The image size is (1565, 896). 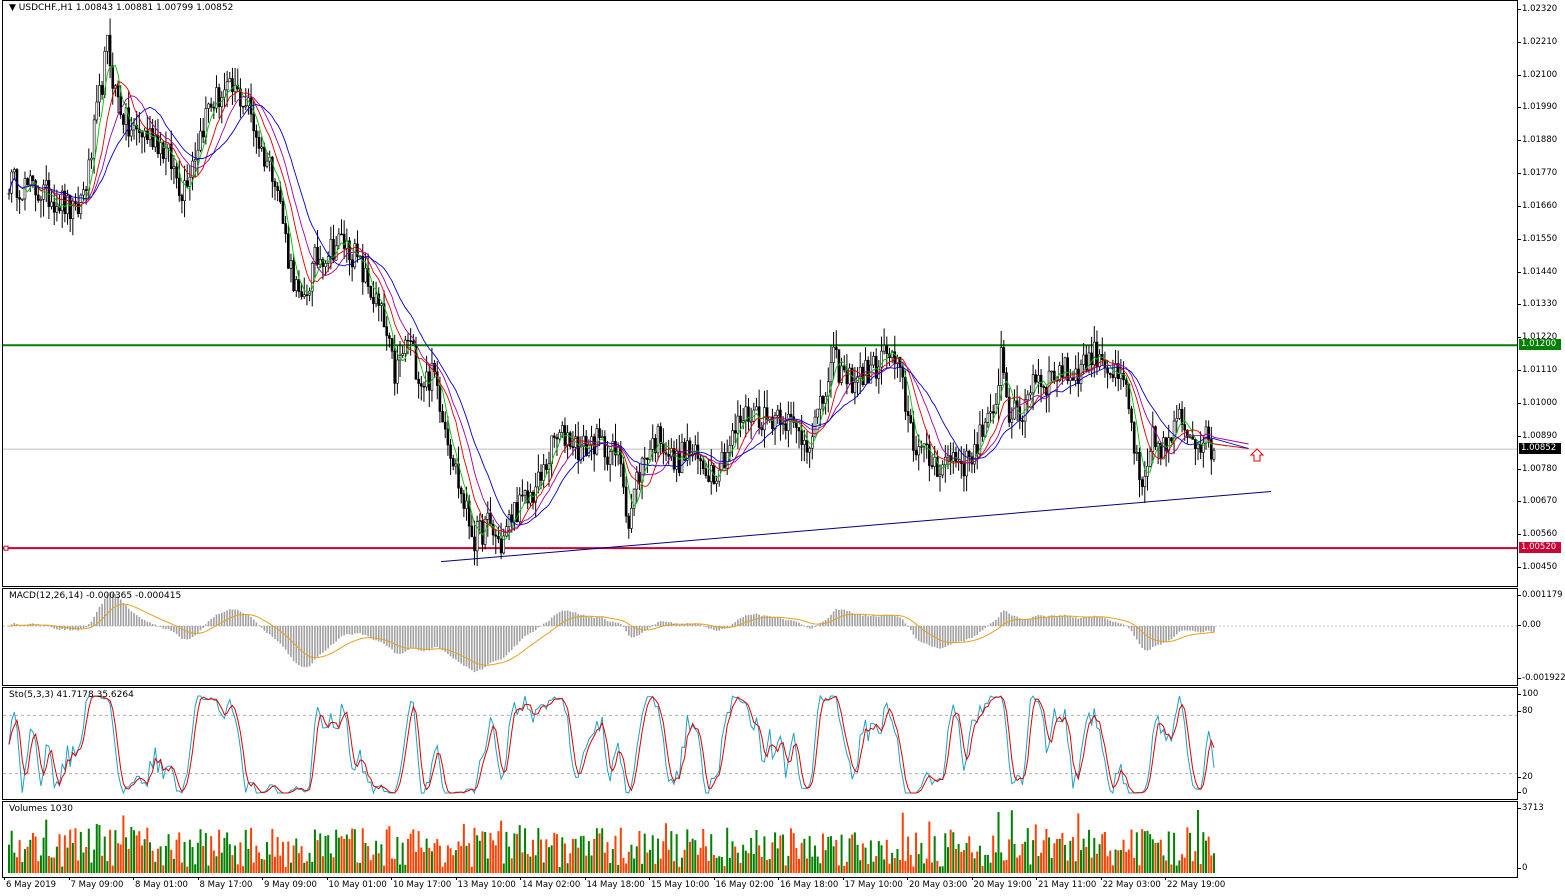 I want to click on stochastic-pane: Sto(5,3,3) 41.7178 35.6264, so click(x=760, y=743).